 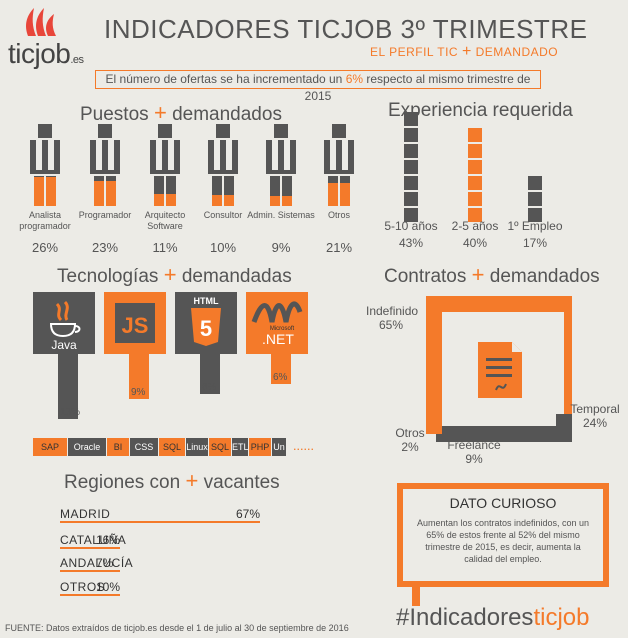 What do you see at coordinates (65, 326) in the screenshot?
I see `java-cup-icon: Java` at bounding box center [65, 326].